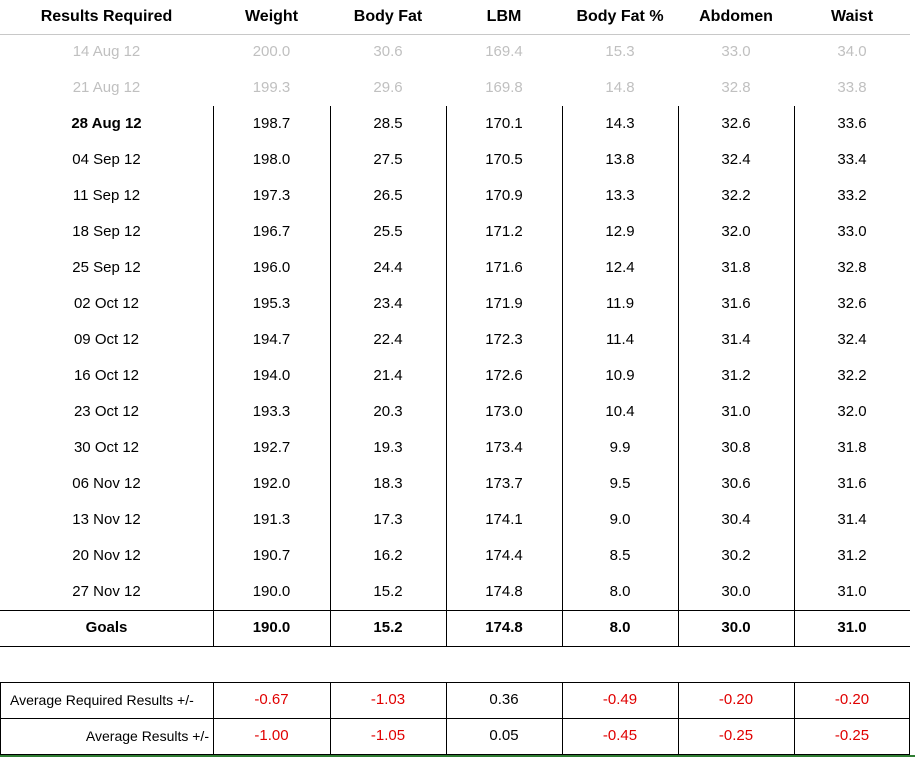 This screenshot has height=757, width=915. What do you see at coordinates (736, 411) in the screenshot?
I see `cell-abdomen: 31.0` at bounding box center [736, 411].